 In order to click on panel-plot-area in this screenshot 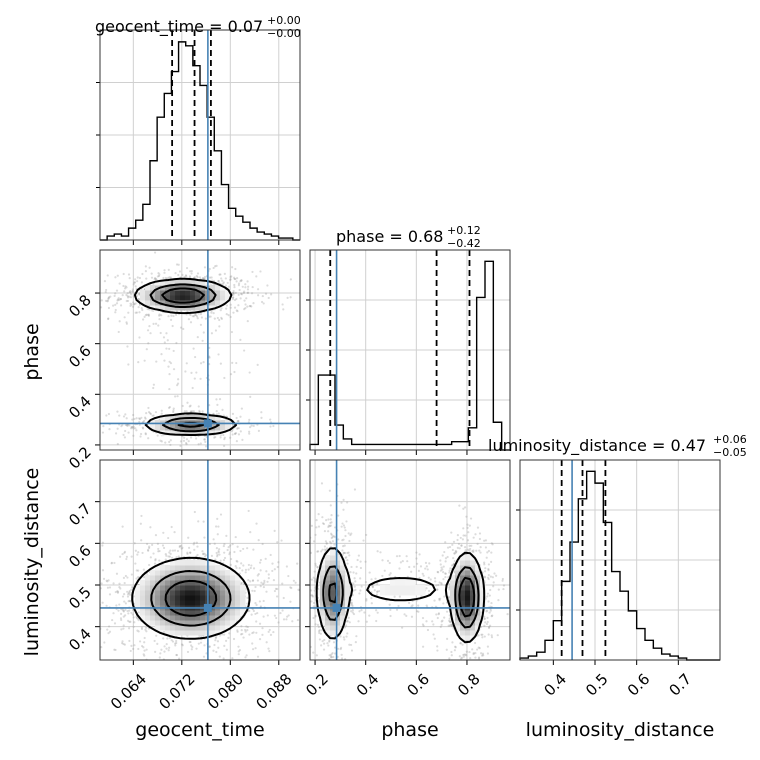, I will do `click(200, 560)`.